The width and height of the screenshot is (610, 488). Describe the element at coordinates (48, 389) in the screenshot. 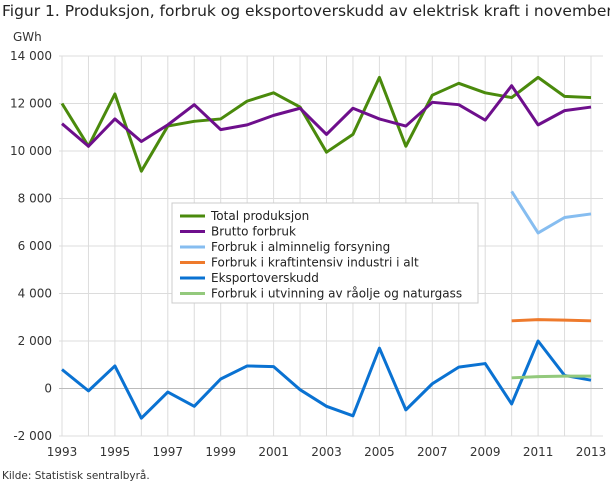

I see `y-tick-label: 0` at that location.